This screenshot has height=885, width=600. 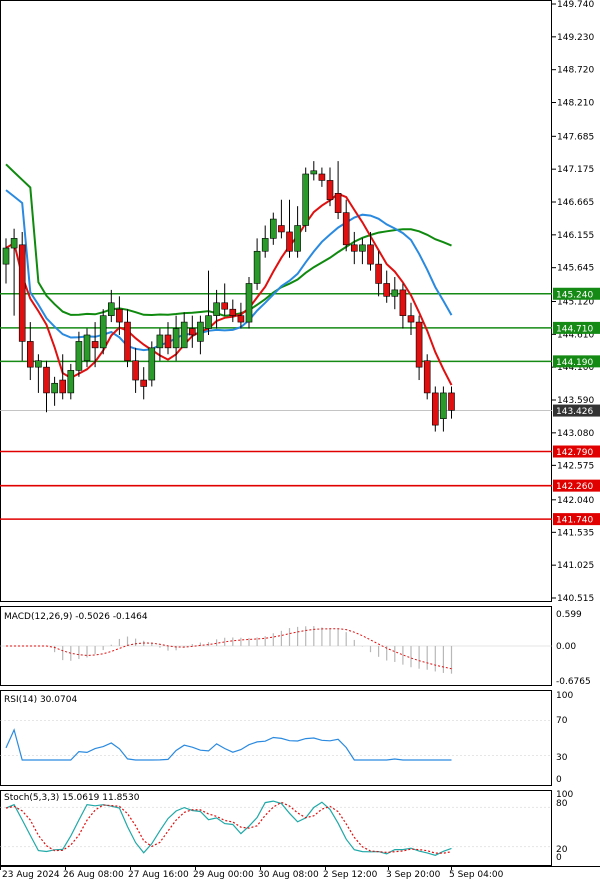 What do you see at coordinates (564, 696) in the screenshot?
I see `rsi-scale-100: 100` at bounding box center [564, 696].